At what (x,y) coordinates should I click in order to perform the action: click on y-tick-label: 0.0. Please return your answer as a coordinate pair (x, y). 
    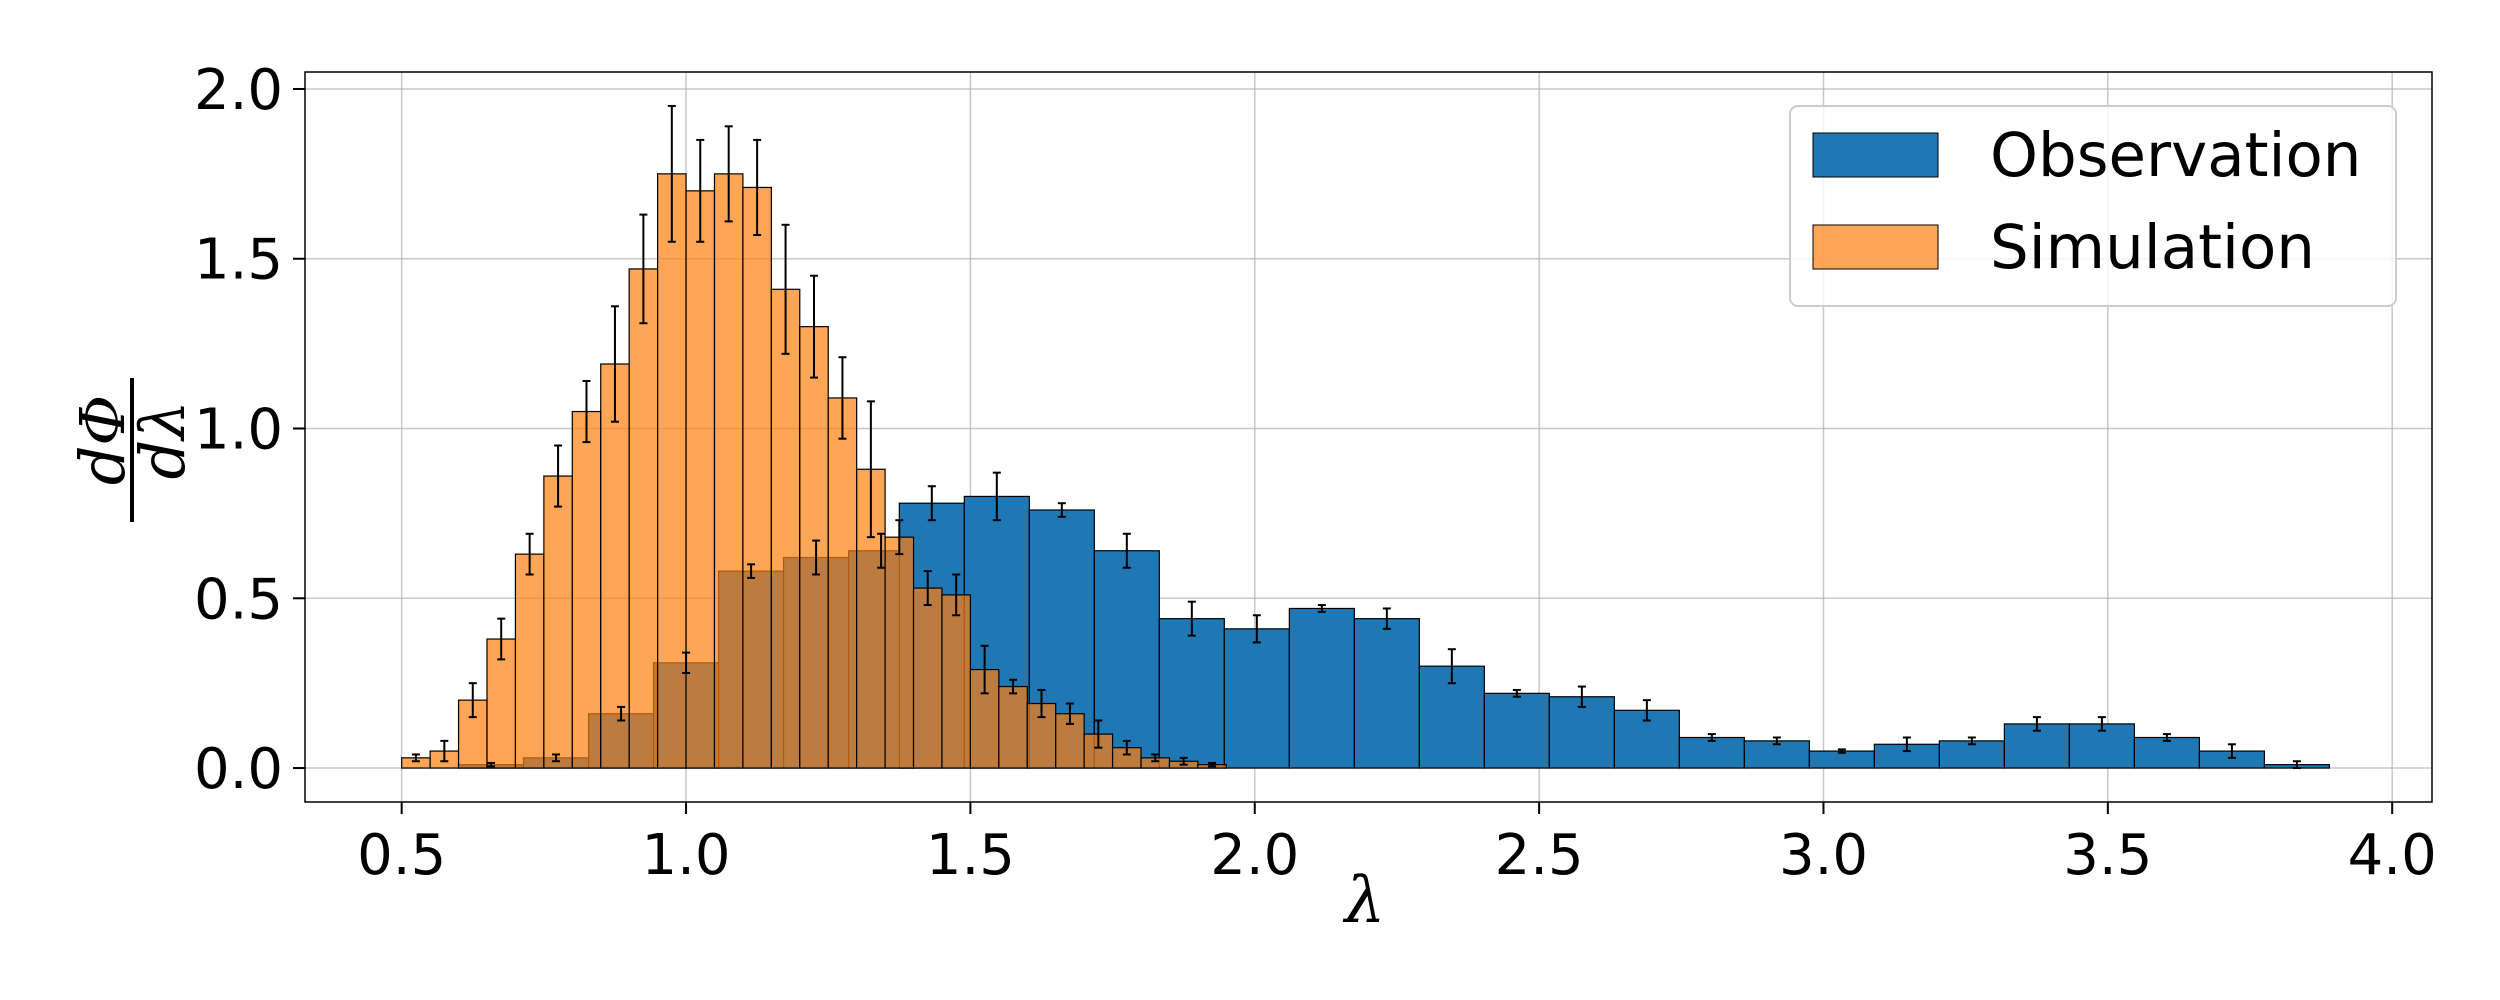
    Looking at the image, I should click on (238, 769).